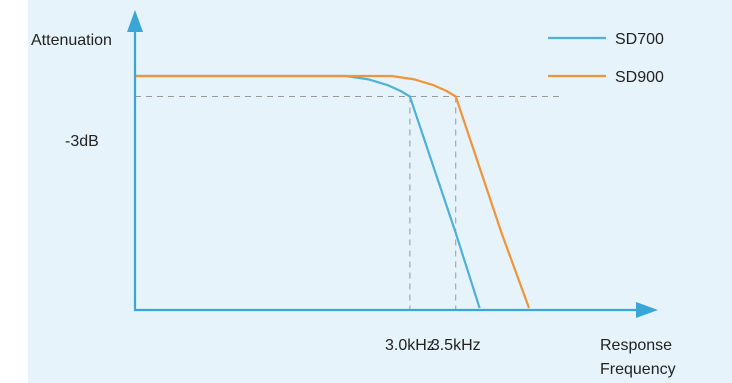 The width and height of the screenshot is (732, 383). Describe the element at coordinates (456, 345) in the screenshot. I see `x-tick-label-3-5khz: 3.5kHz` at that location.